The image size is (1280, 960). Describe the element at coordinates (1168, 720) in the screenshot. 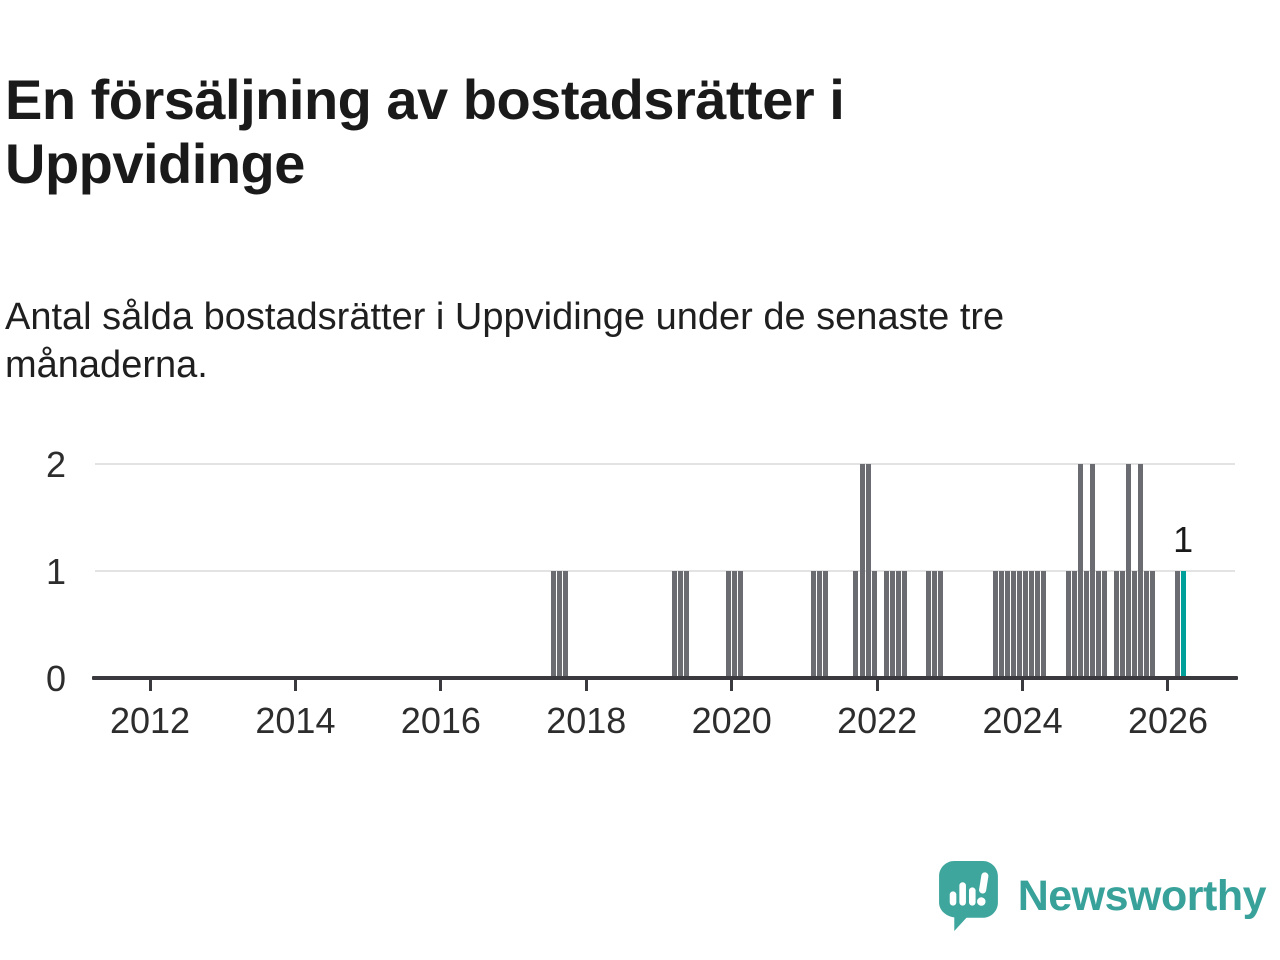

I see `x-tick-label-2026: 2026` at that location.